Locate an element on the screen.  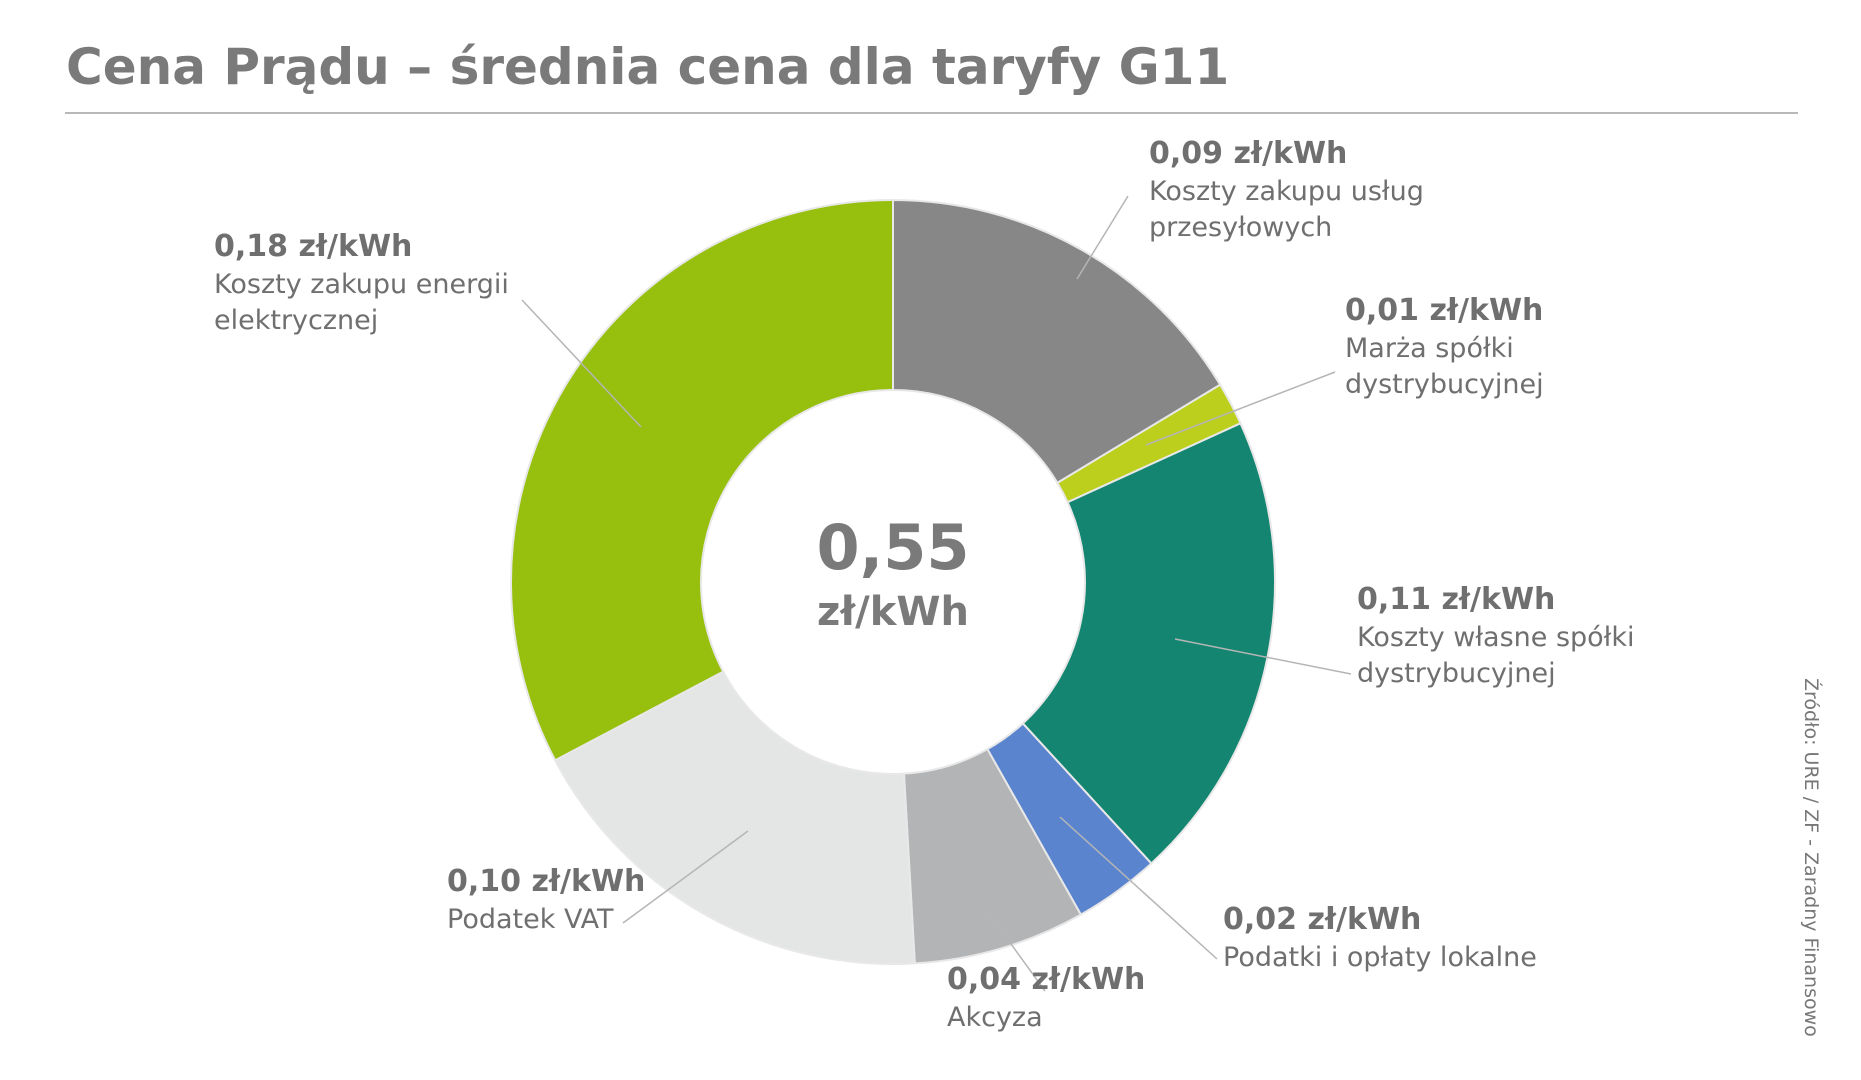
value-label: 0,04 zł/kWh is located at coordinates (1046, 979).